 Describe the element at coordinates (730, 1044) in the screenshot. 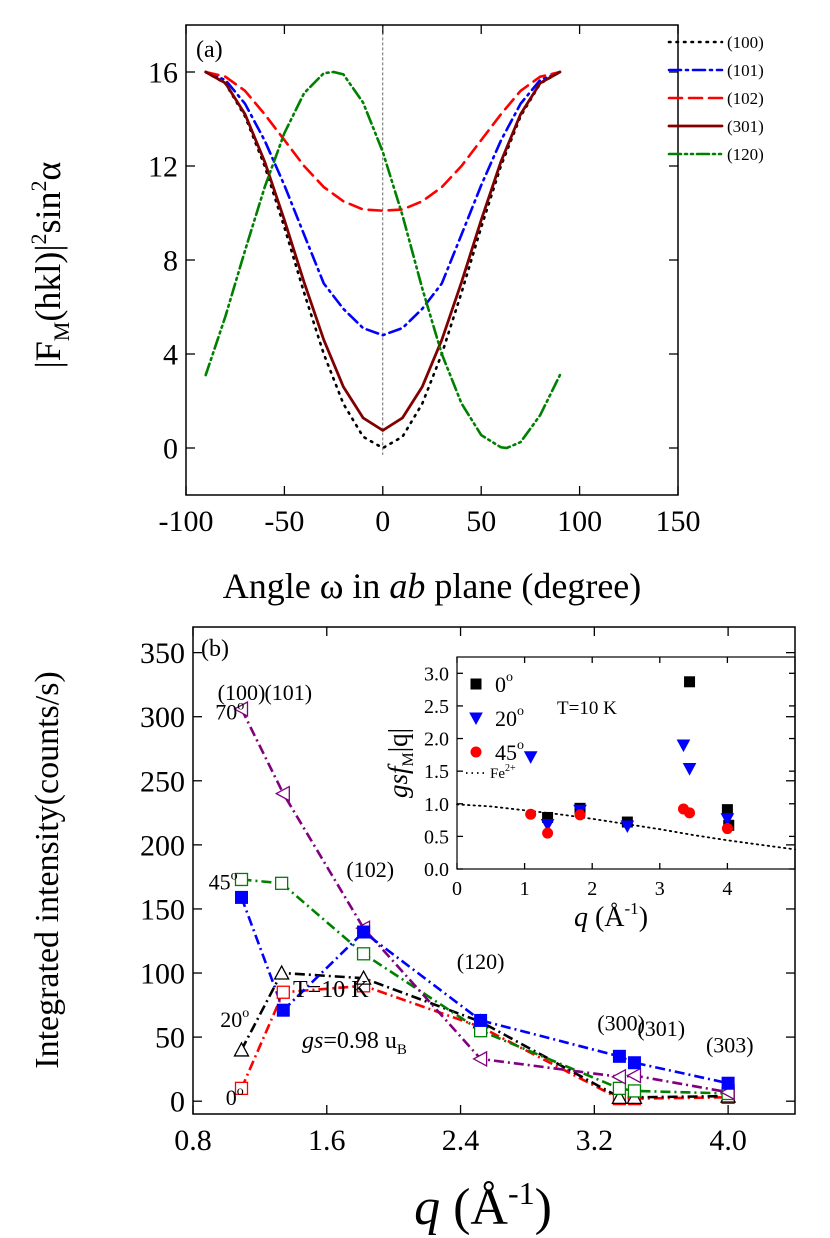

I see `panel-b-peak-label: (303)` at that location.